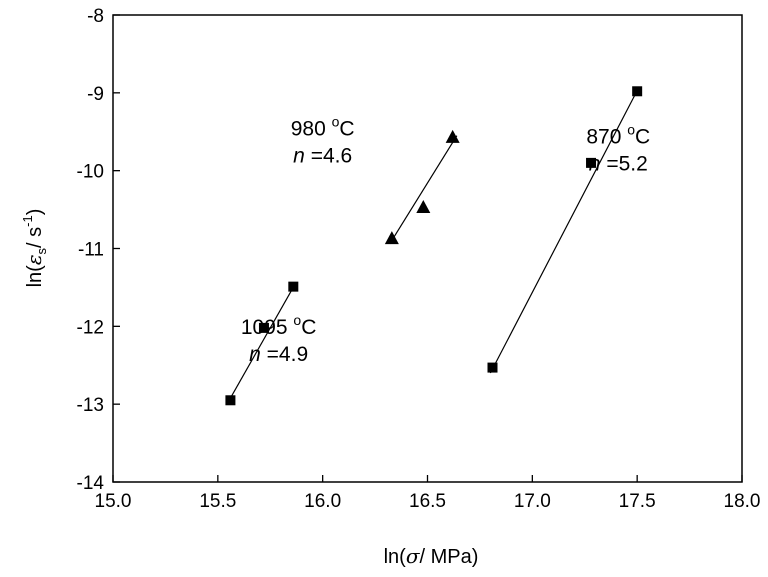 The height and width of the screenshot is (577, 768). What do you see at coordinates (91, 483) in the screenshot?
I see `y-tick-label: -14` at bounding box center [91, 483].